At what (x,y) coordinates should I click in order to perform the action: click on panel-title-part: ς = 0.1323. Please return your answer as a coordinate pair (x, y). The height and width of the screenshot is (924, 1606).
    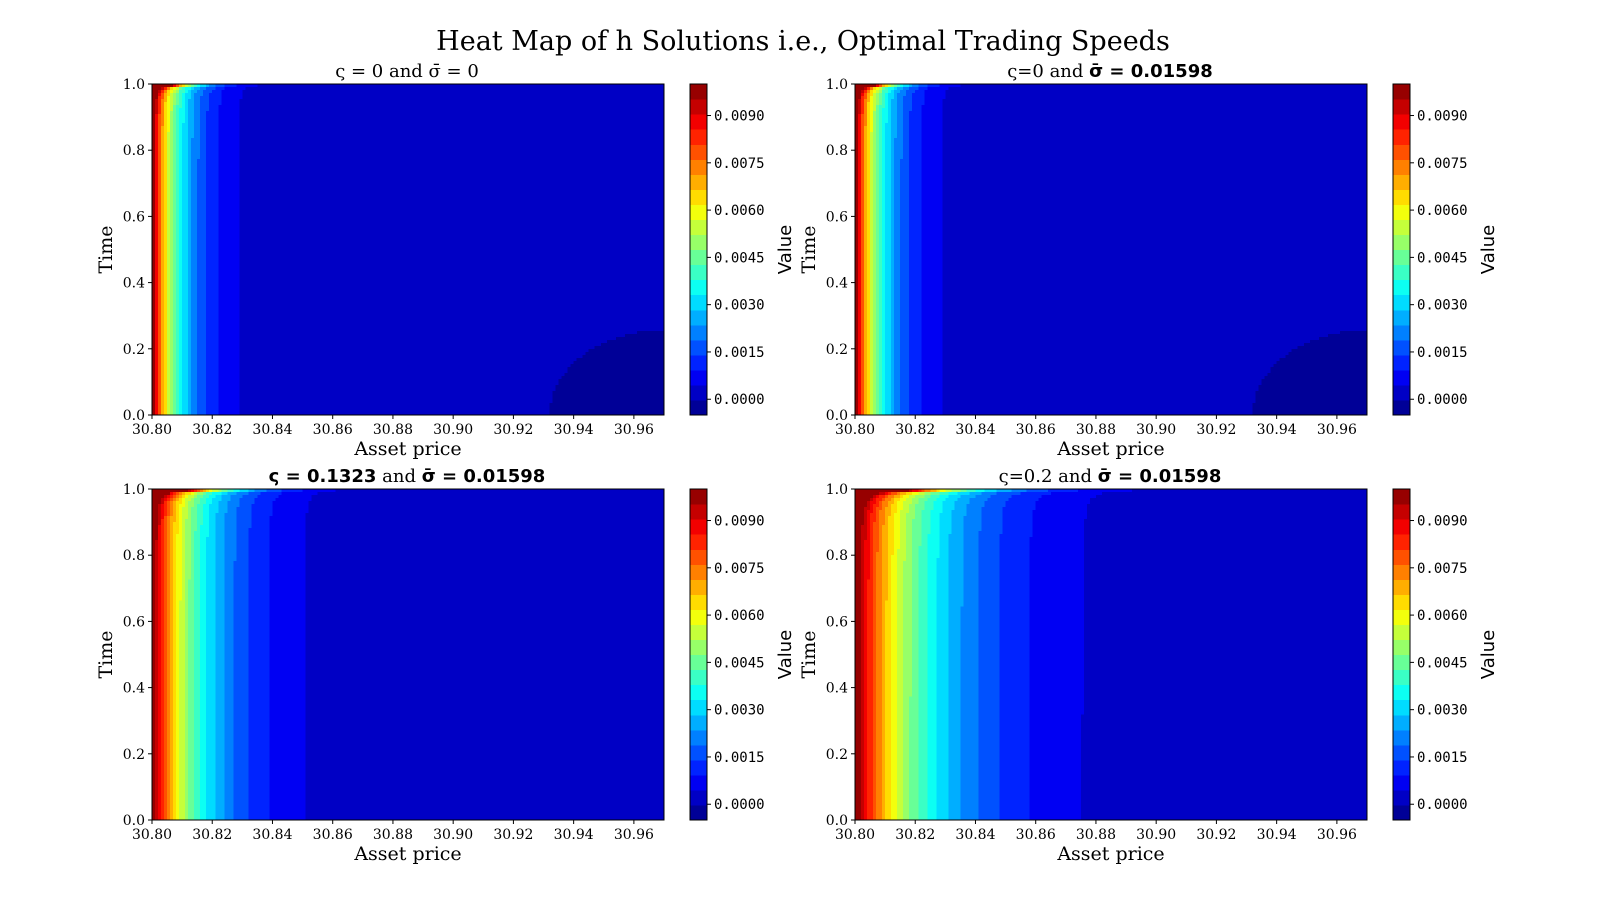
    Looking at the image, I should click on (323, 476).